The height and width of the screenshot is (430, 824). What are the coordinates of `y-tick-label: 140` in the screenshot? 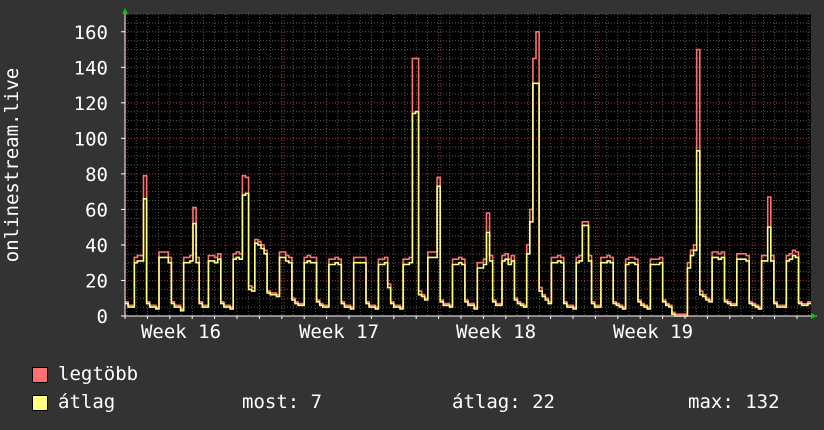 It's located at (91, 68).